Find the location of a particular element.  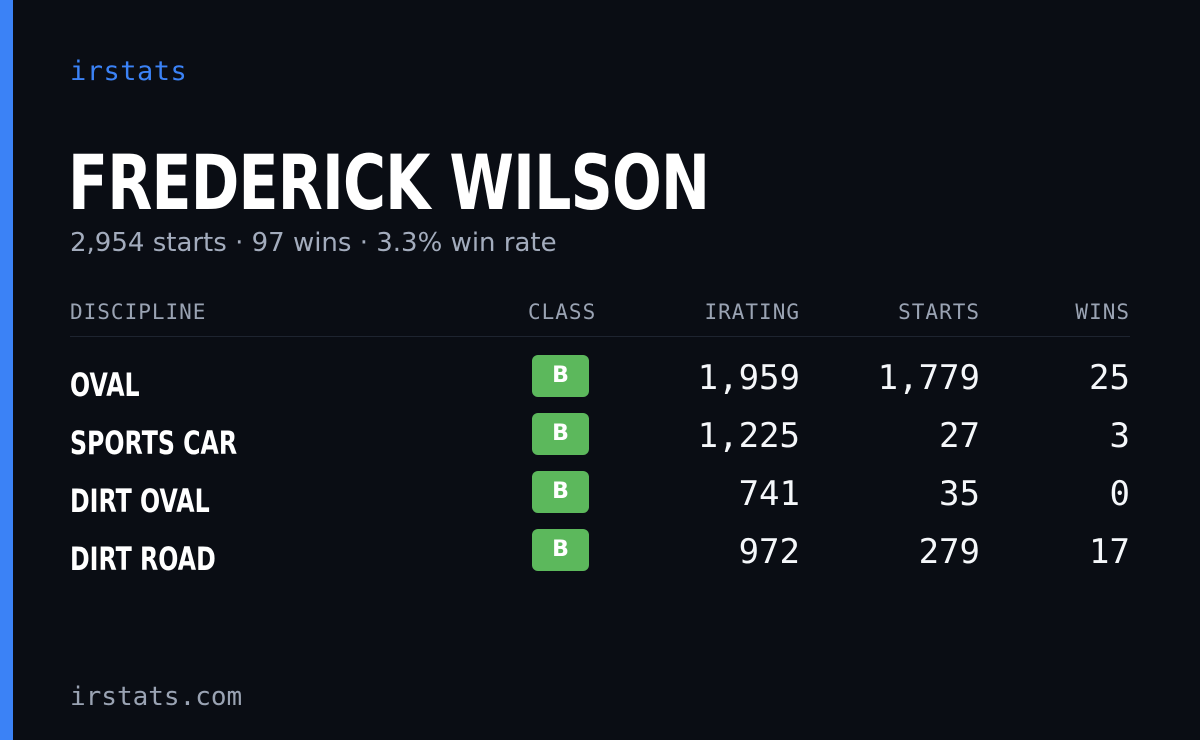

starts-value: 35 is located at coordinates (959, 494).